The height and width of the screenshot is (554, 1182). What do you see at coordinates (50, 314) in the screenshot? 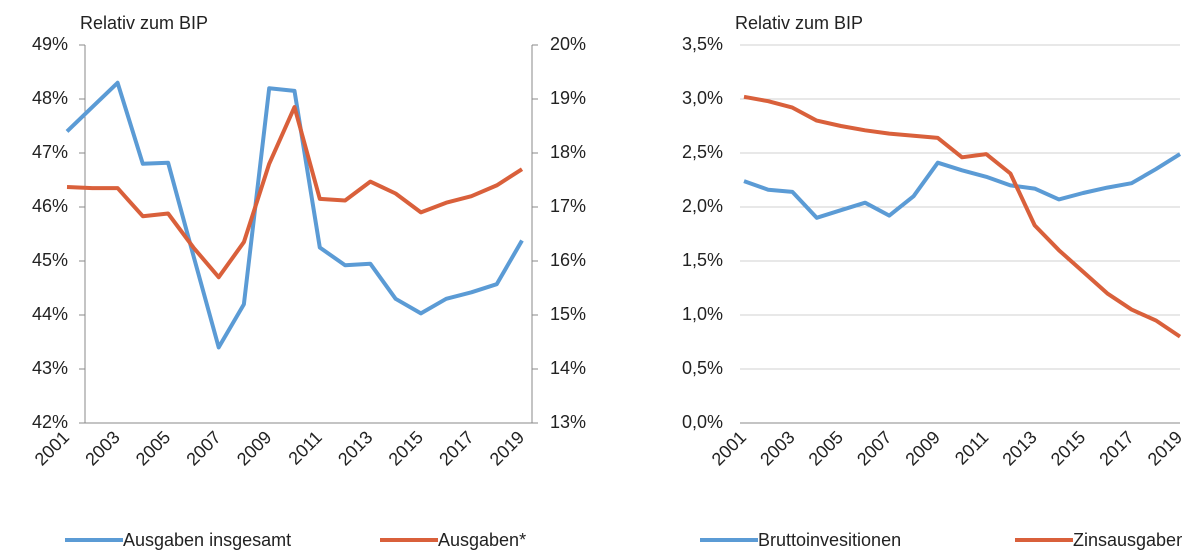
I see `y-tick-label: 44%` at bounding box center [50, 314].